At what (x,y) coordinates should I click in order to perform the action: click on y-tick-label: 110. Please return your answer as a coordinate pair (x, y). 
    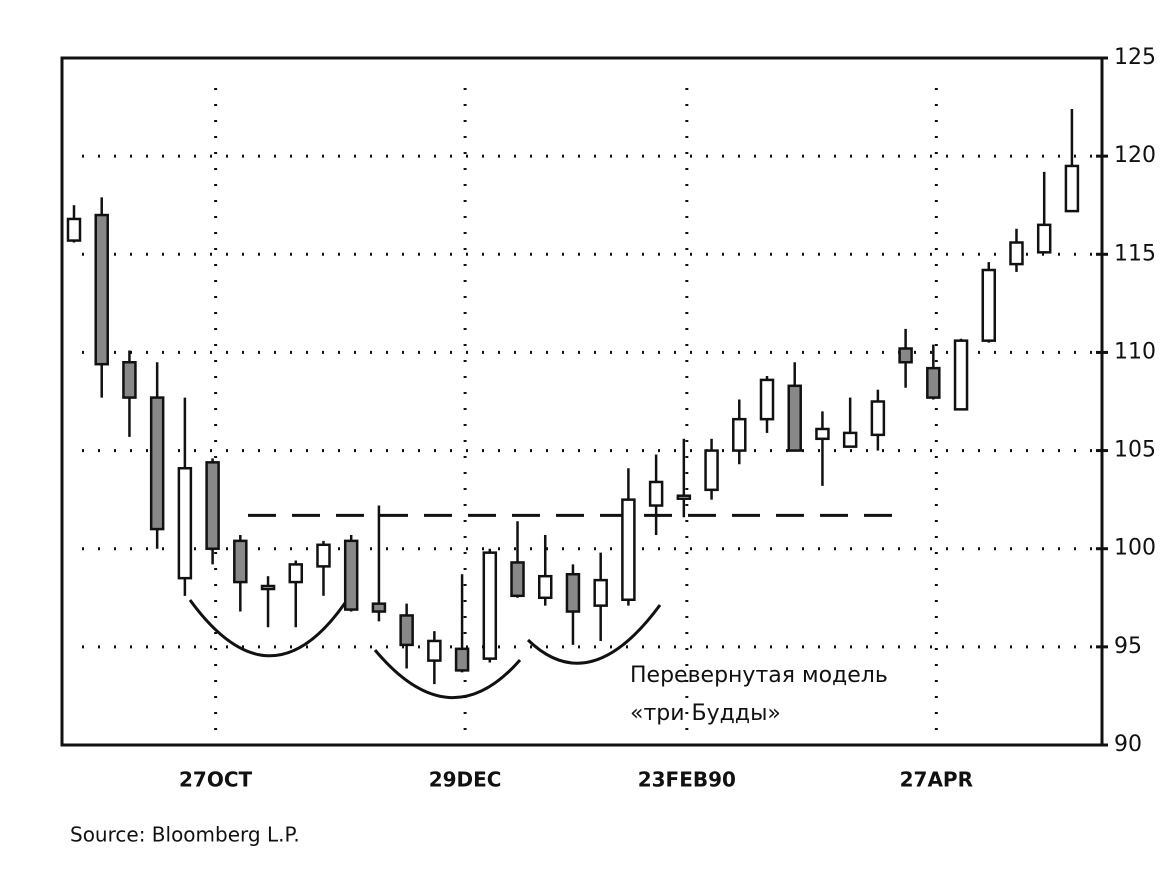
    Looking at the image, I should click on (1135, 351).